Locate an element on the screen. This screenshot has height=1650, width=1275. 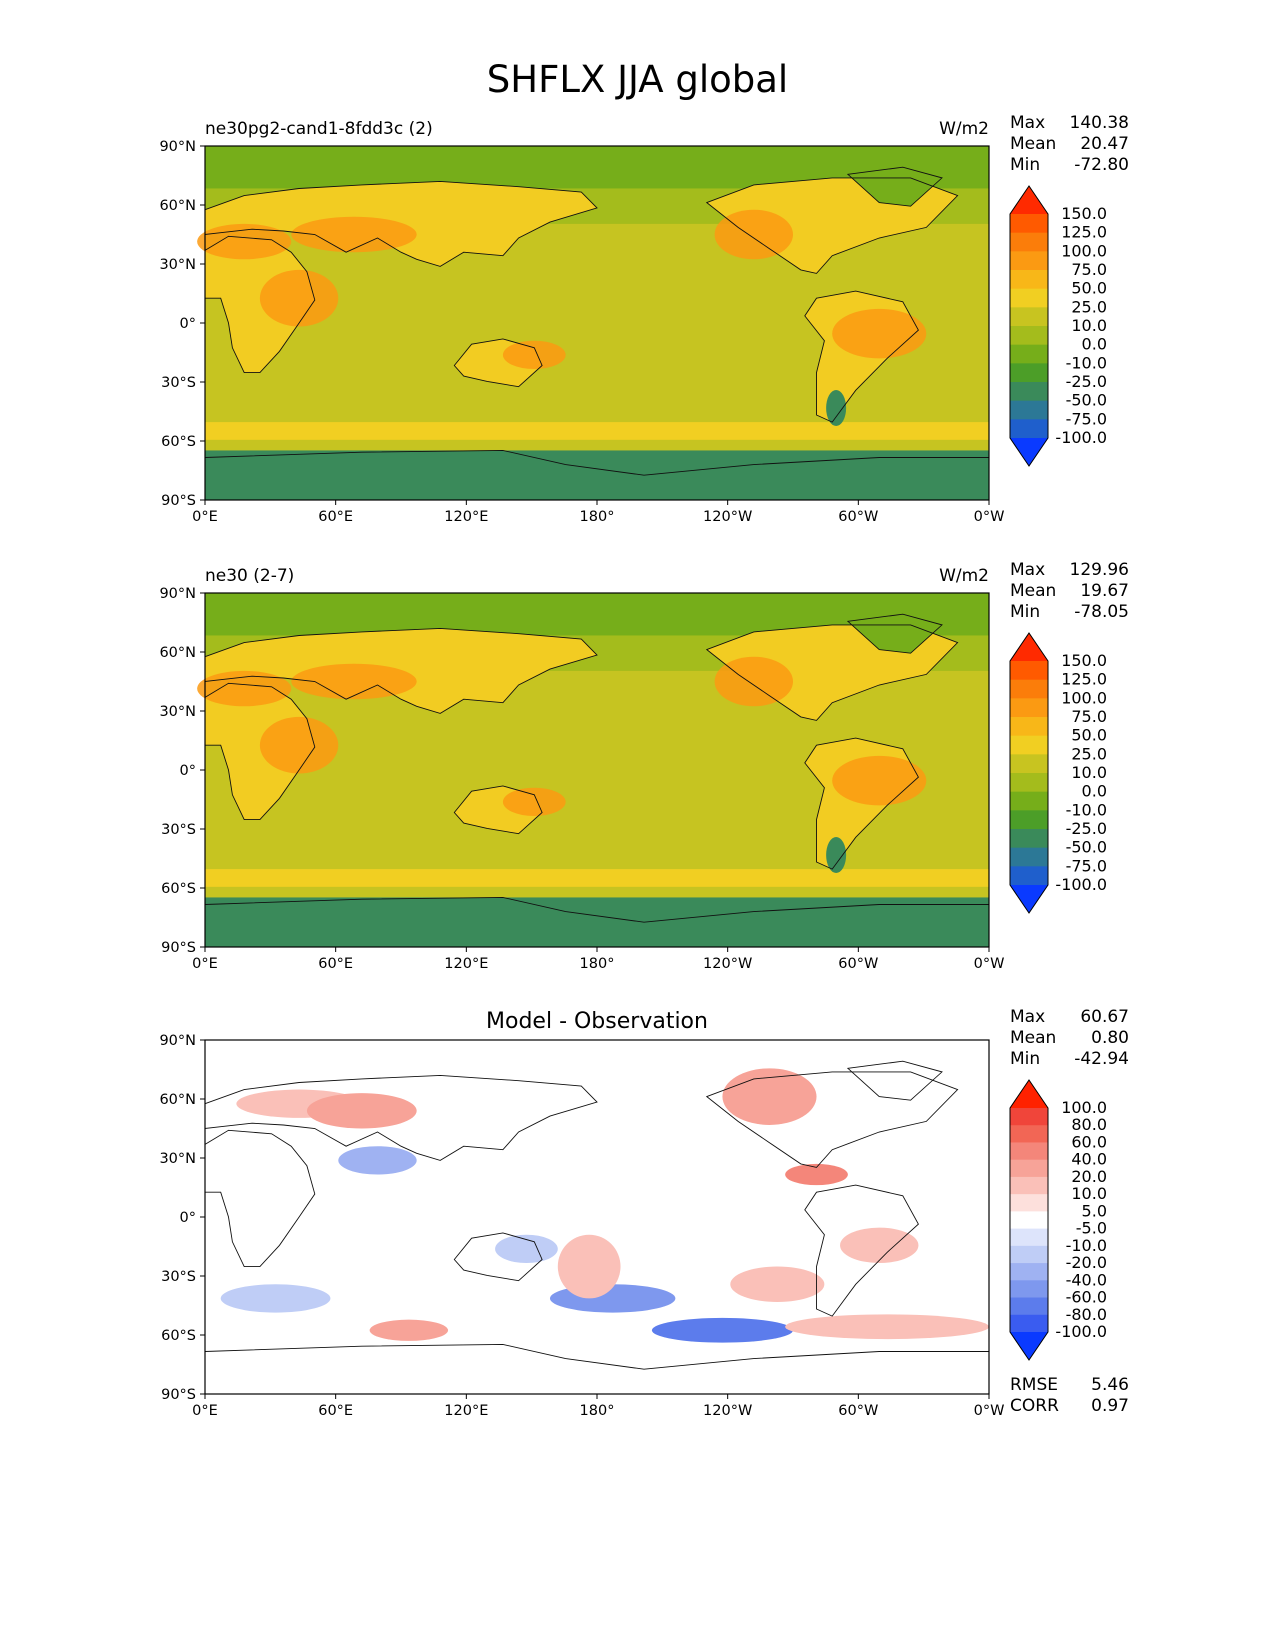
colorbar-extend-top is located at coordinates (1029, 1094).